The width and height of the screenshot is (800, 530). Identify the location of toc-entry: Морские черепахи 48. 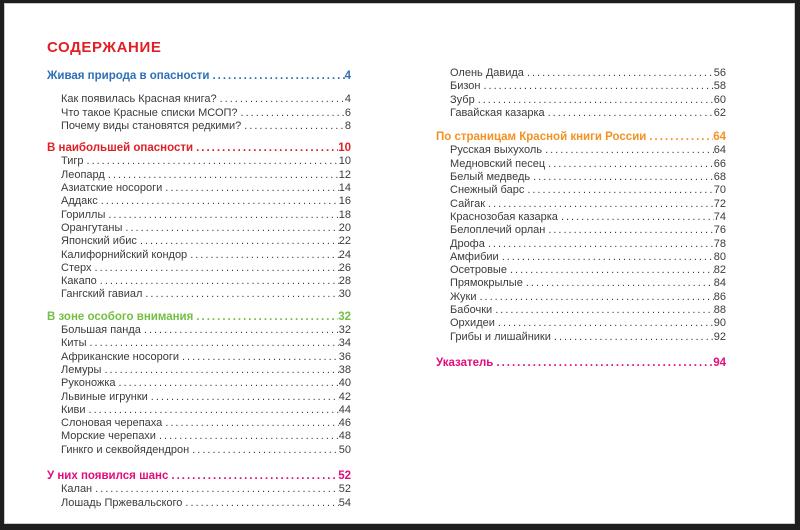
(199, 436).